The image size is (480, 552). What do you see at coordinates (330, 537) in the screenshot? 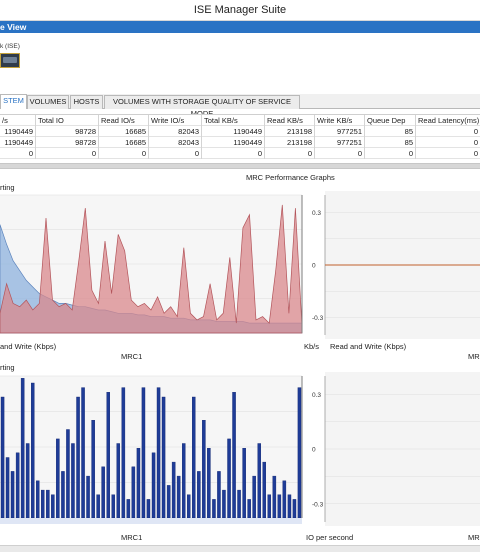
I see `chart-xlabel: IO per second` at bounding box center [330, 537].